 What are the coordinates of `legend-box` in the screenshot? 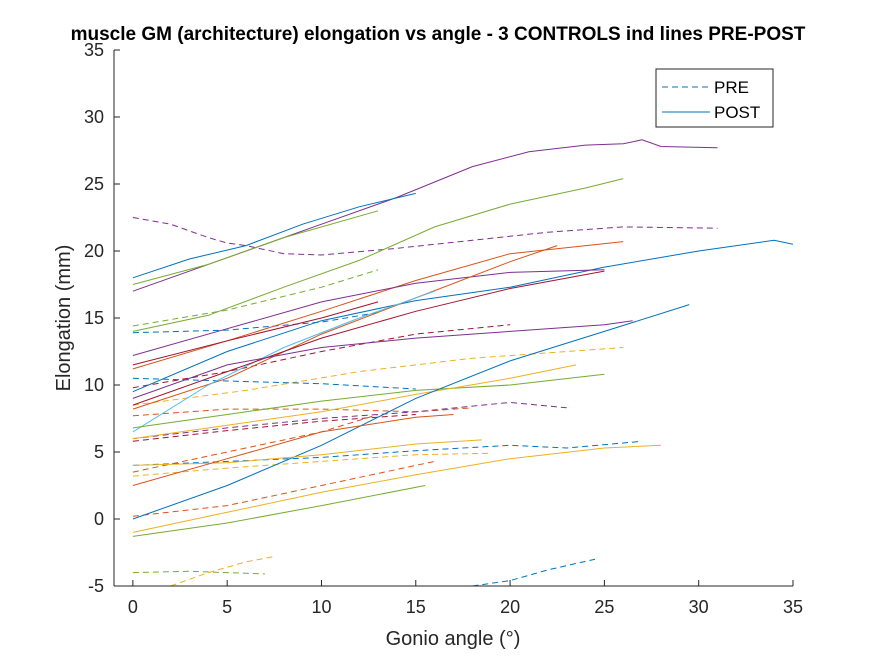 It's located at (714, 98).